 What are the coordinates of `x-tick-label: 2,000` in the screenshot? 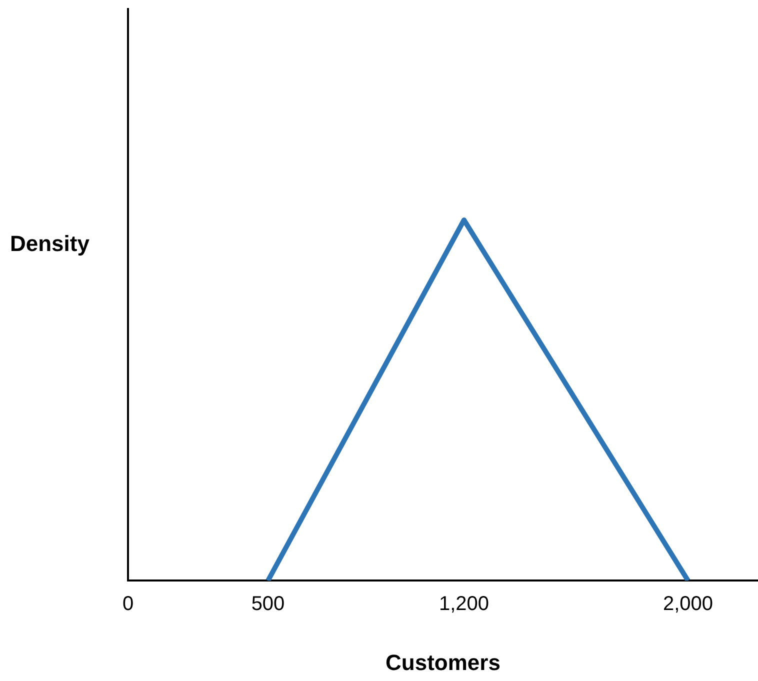 It's located at (688, 604).